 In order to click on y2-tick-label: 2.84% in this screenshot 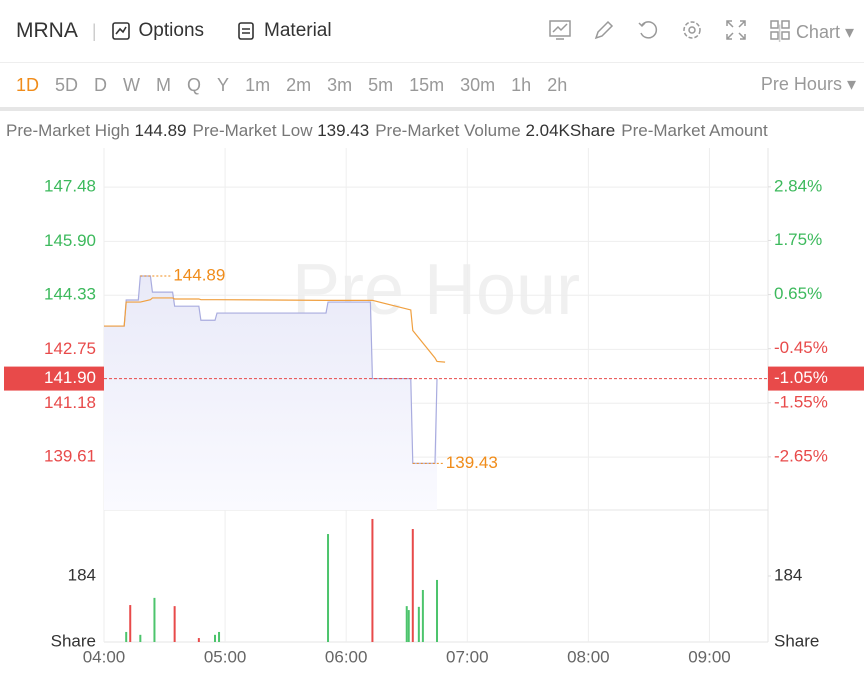, I will do `click(798, 185)`.